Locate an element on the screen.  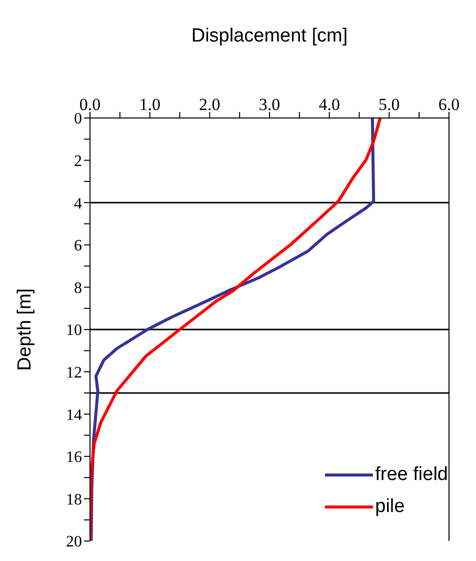
y-axis-title: Depth [m] is located at coordinates (25, 329).